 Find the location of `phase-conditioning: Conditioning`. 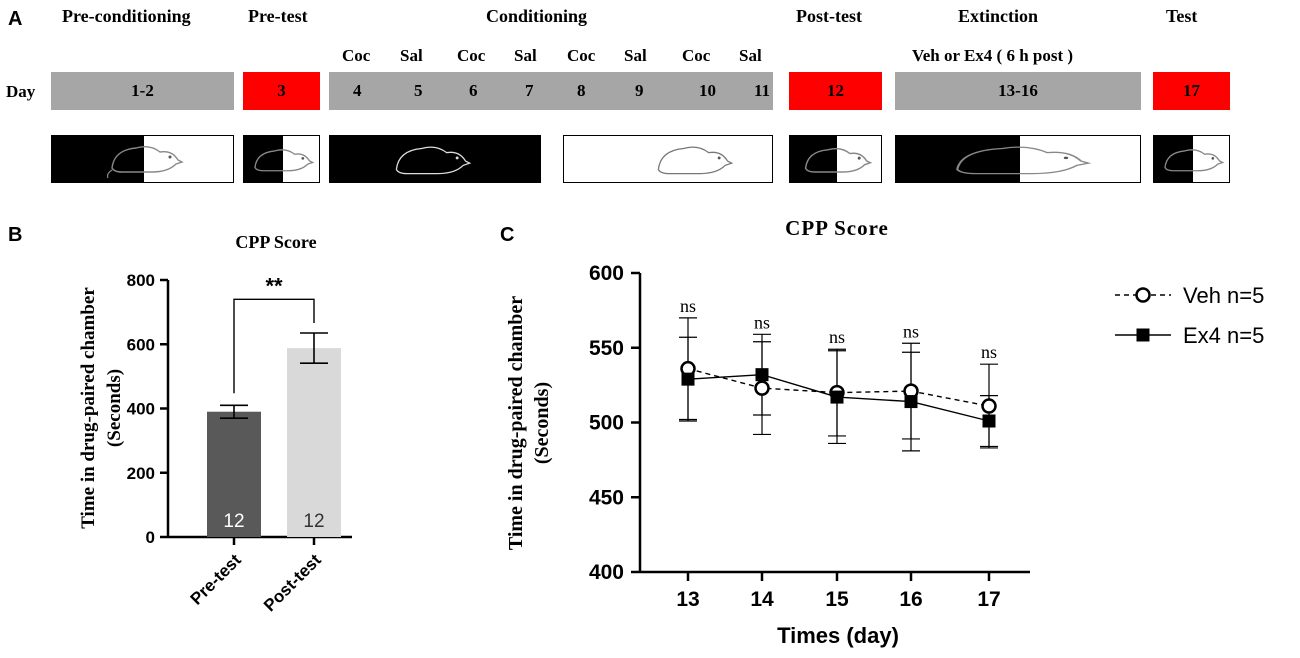

phase-conditioning: Conditioning is located at coordinates (537, 16).